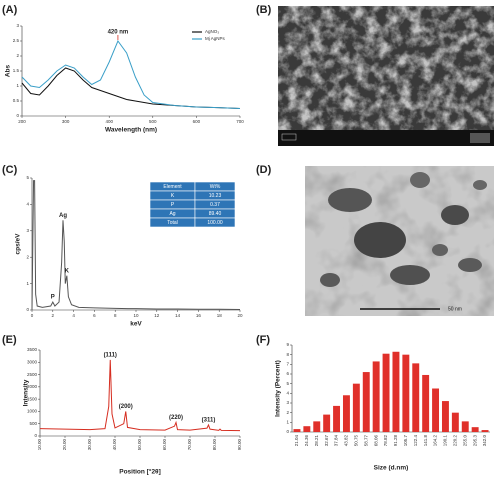 The height and width of the screenshot is (480, 496). I want to click on y-tick-label: 500, so click(33, 423).